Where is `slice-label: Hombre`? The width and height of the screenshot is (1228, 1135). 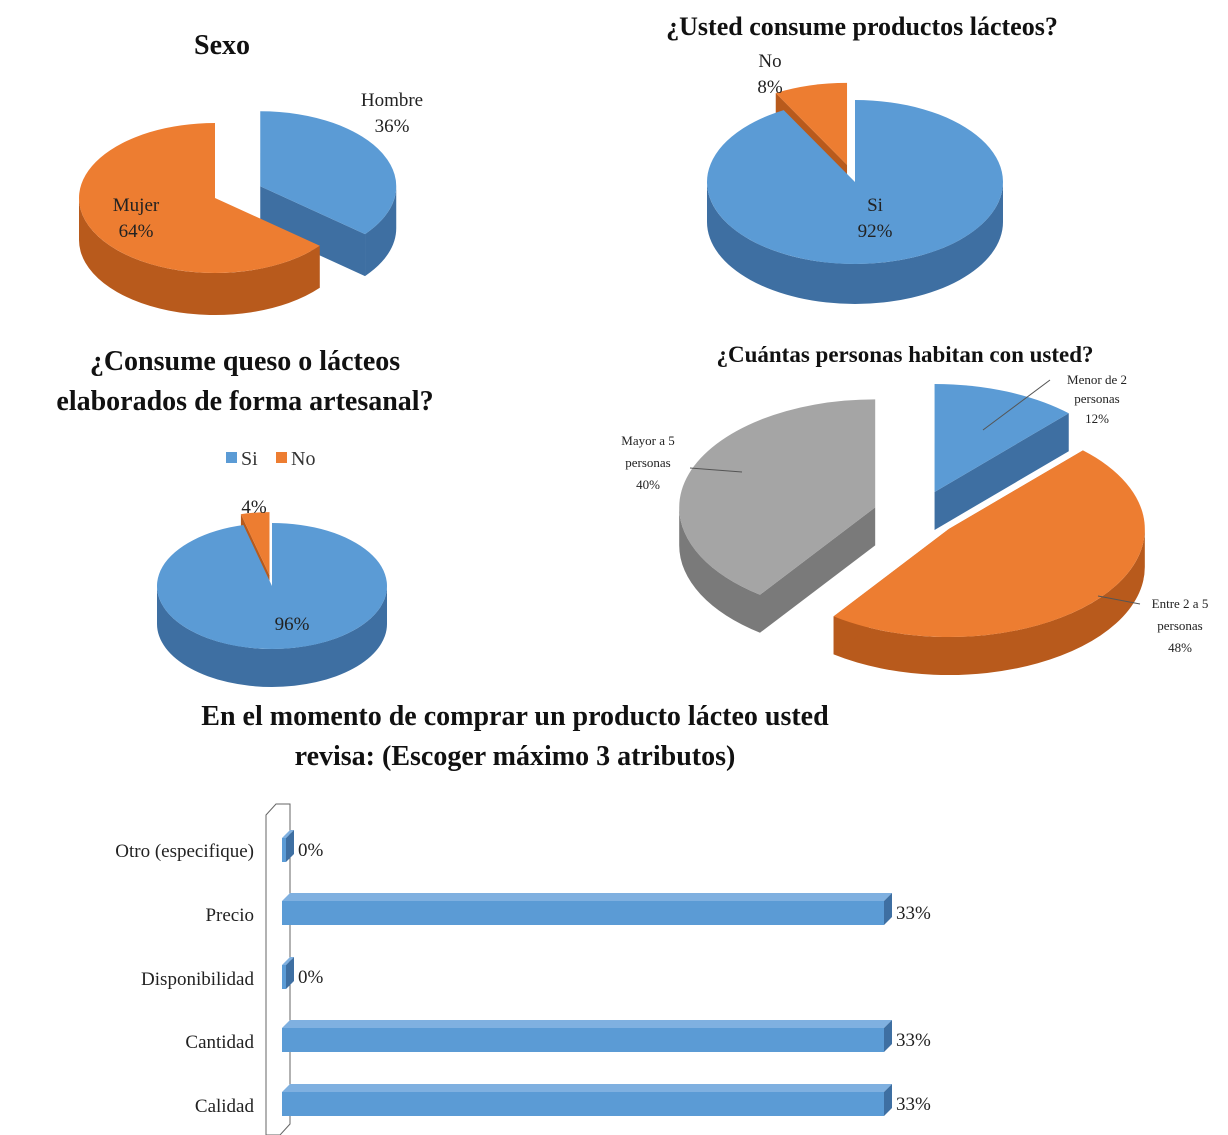 slice-label: Hombre is located at coordinates (392, 100).